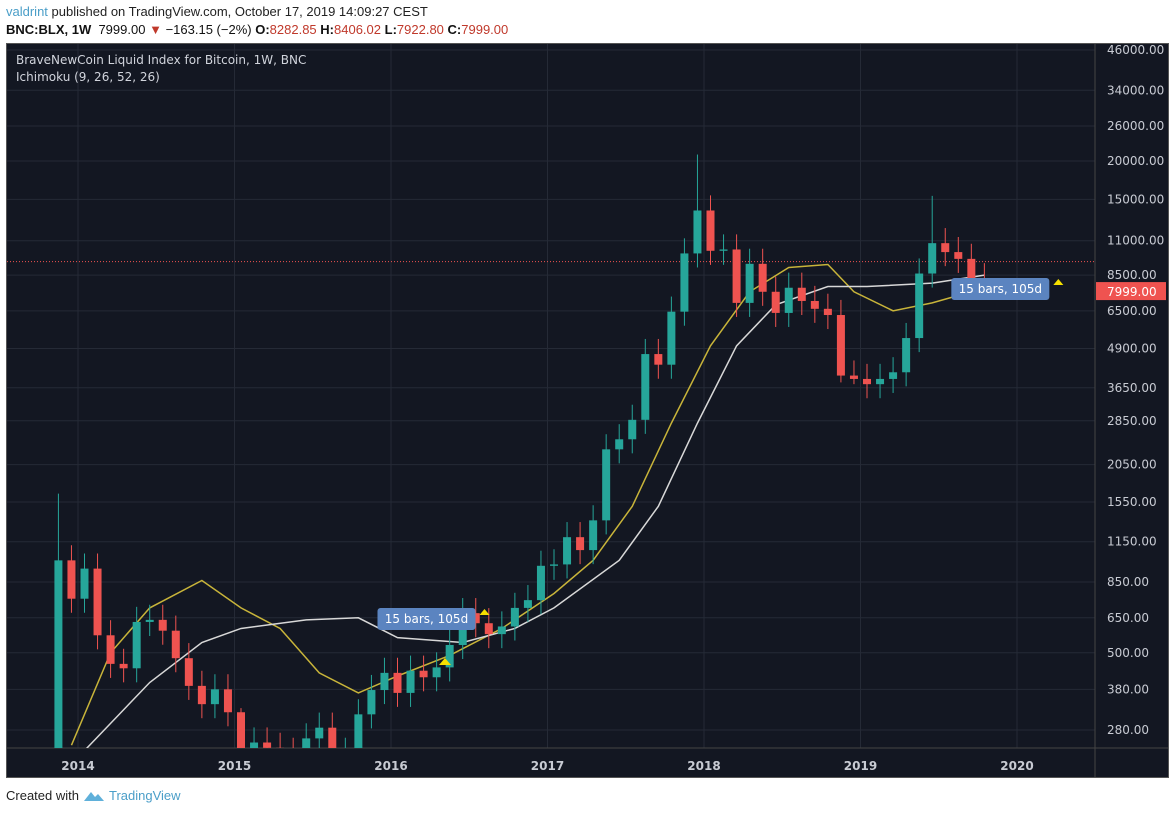 This screenshot has width=1174, height=813. What do you see at coordinates (1132, 275) in the screenshot?
I see `y-tick-label: 8500.00` at bounding box center [1132, 275].